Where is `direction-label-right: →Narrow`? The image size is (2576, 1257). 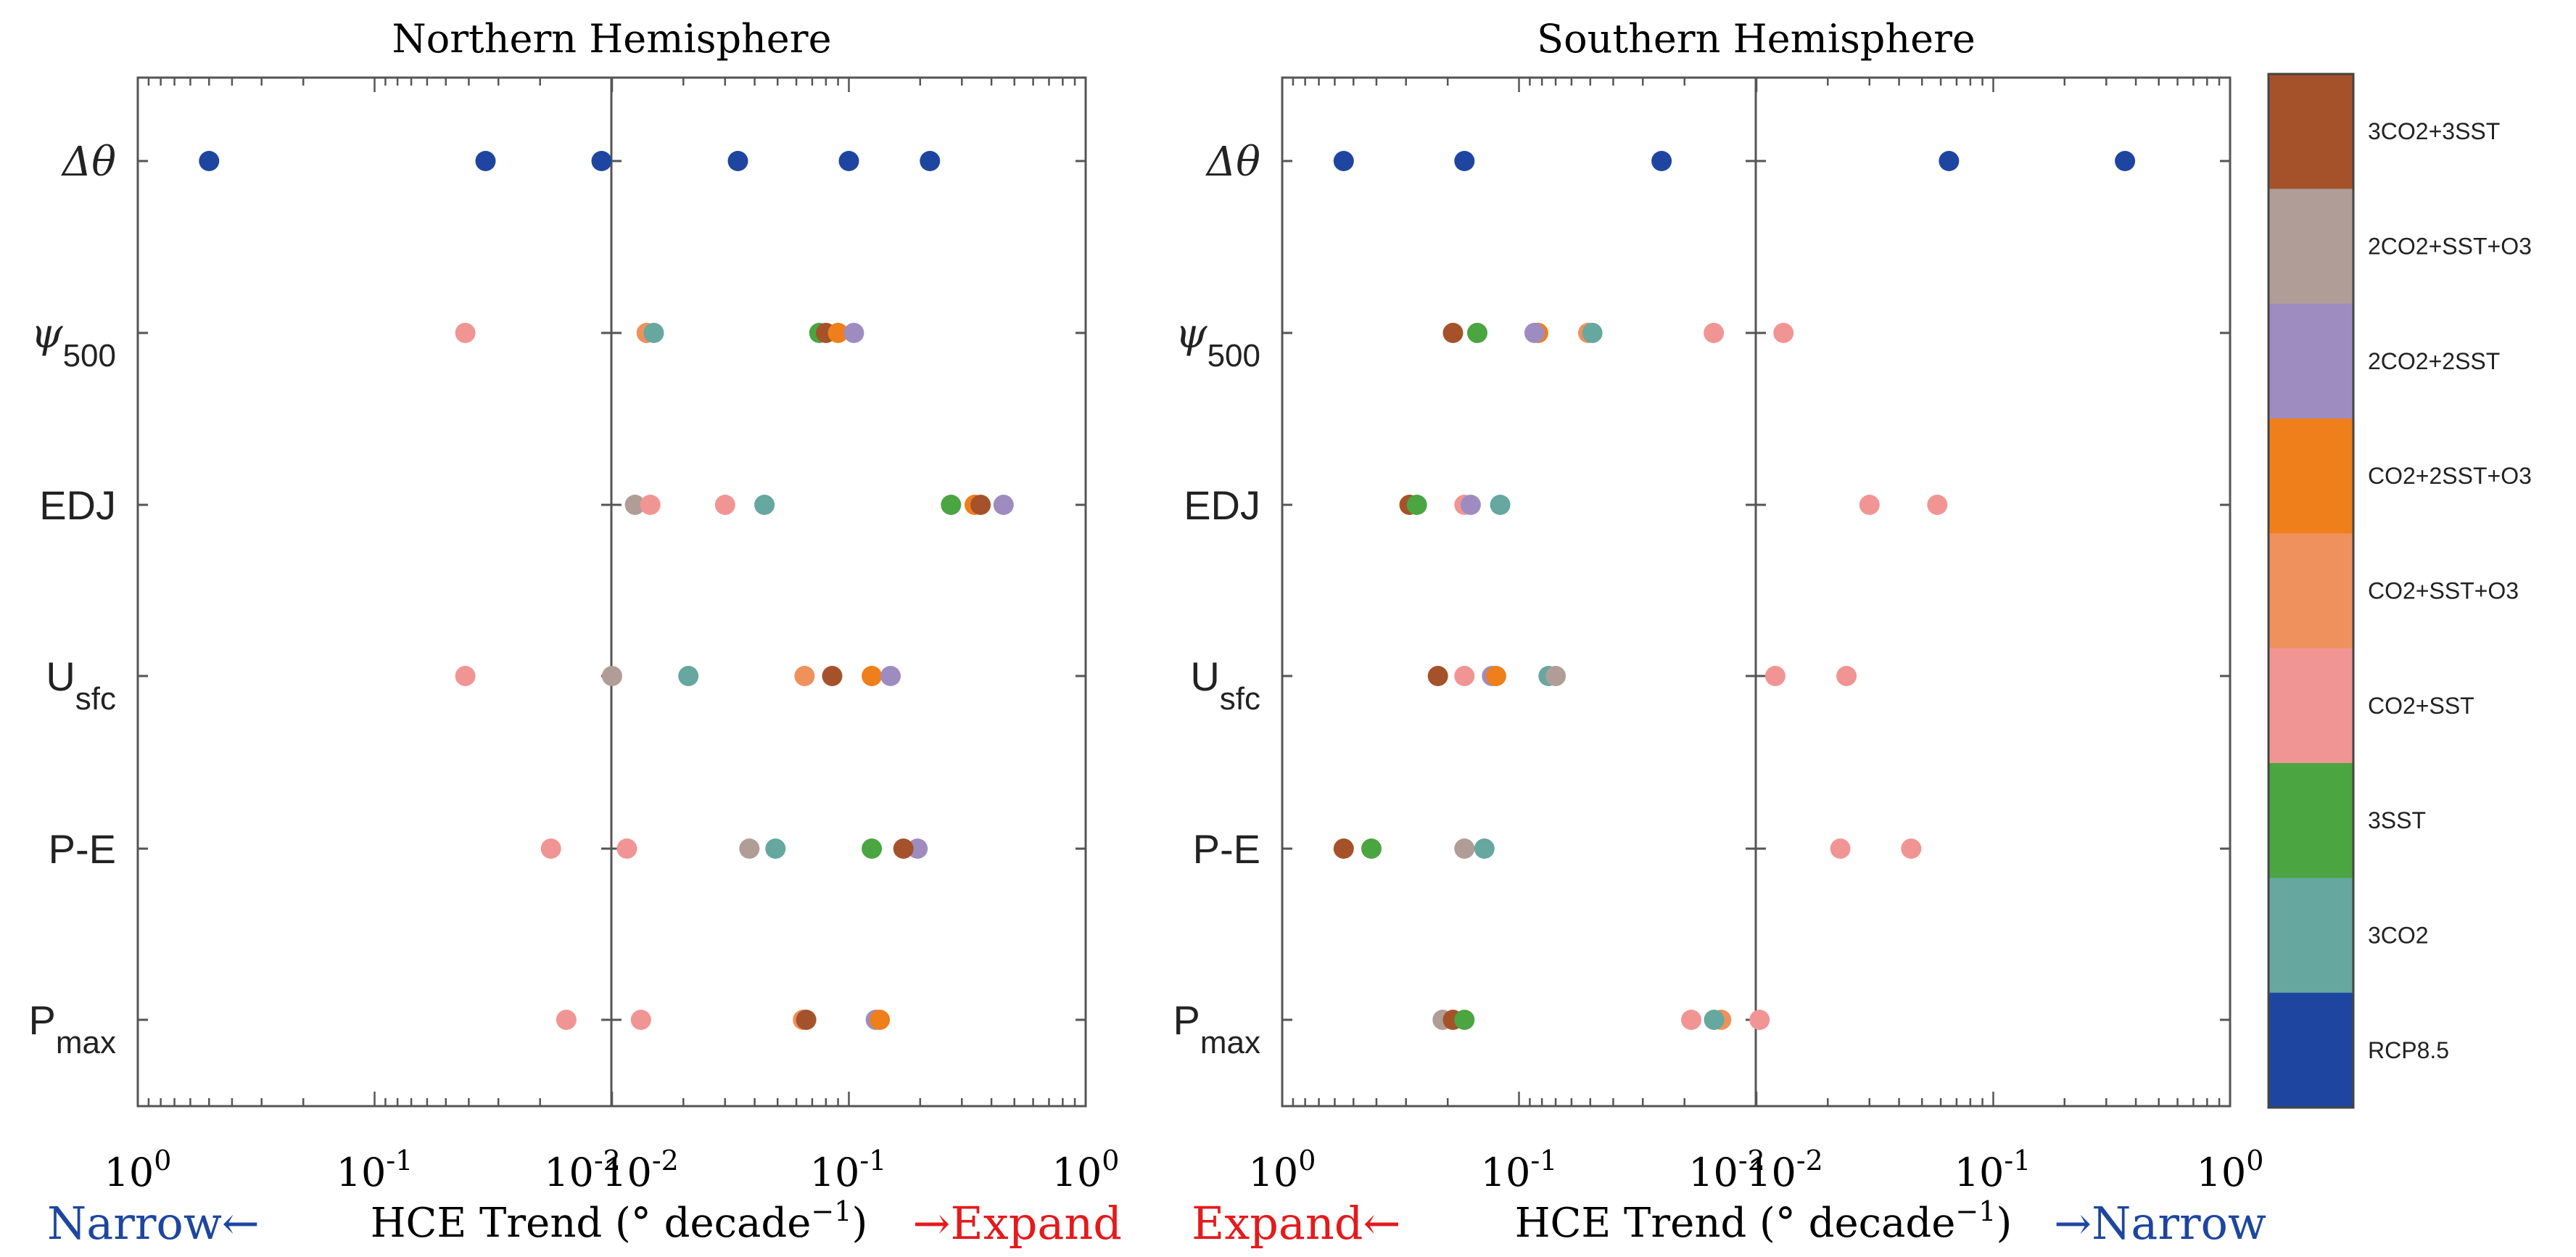
direction-label-right: →Narrow is located at coordinates (2160, 1223).